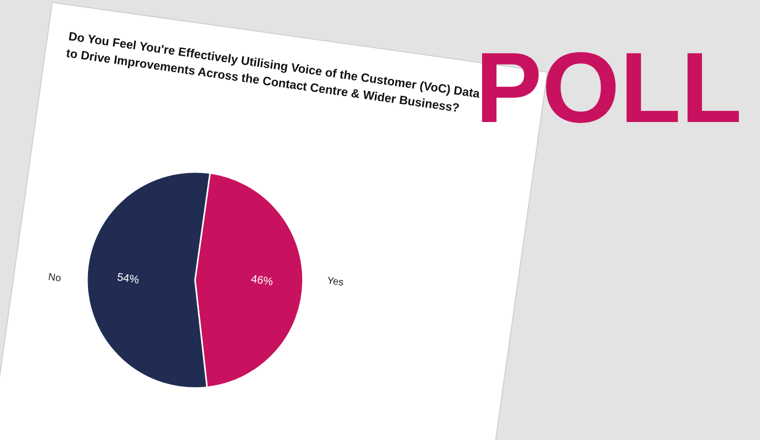 This screenshot has height=440, width=760. I want to click on slice-label: No, so click(54, 278).